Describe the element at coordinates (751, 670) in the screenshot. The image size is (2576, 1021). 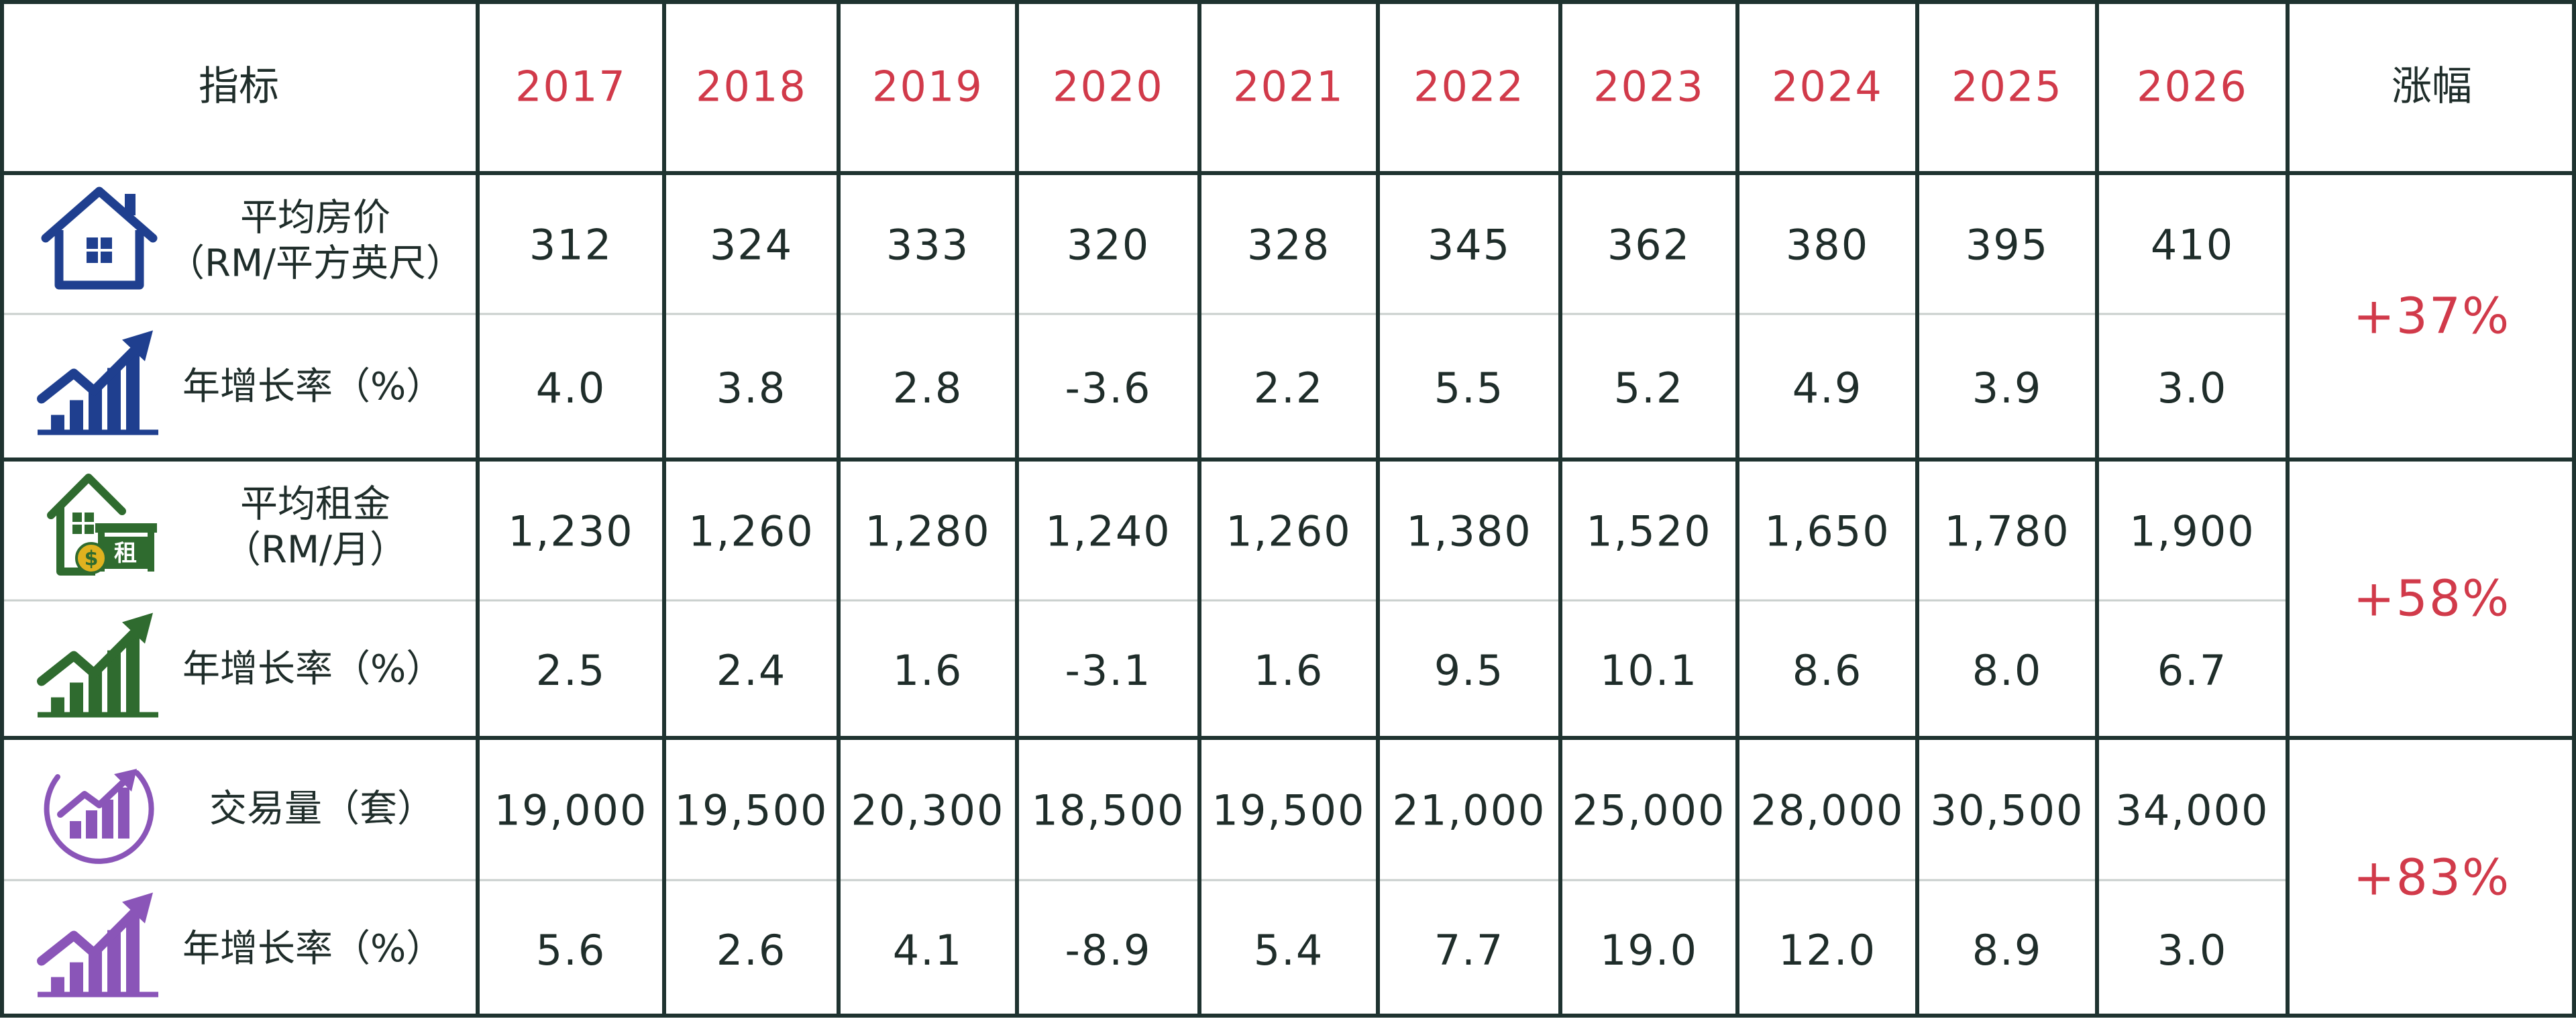
I see `table-cell: 2.4` at that location.